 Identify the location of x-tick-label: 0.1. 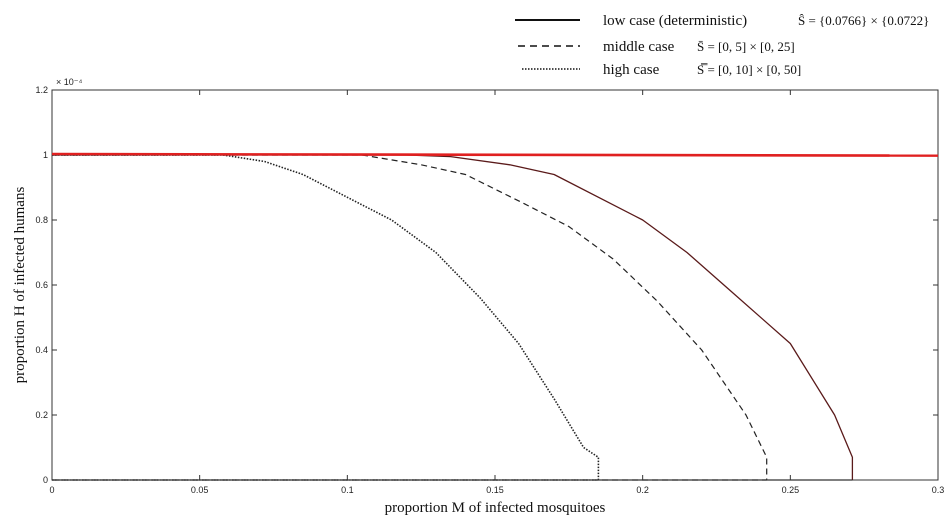
(347, 490).